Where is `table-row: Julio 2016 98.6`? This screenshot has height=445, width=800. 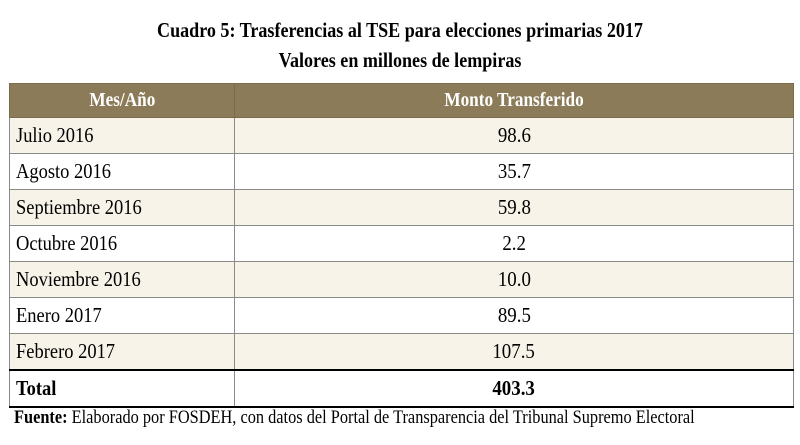
table-row: Julio 2016 98.6 is located at coordinates (401, 135).